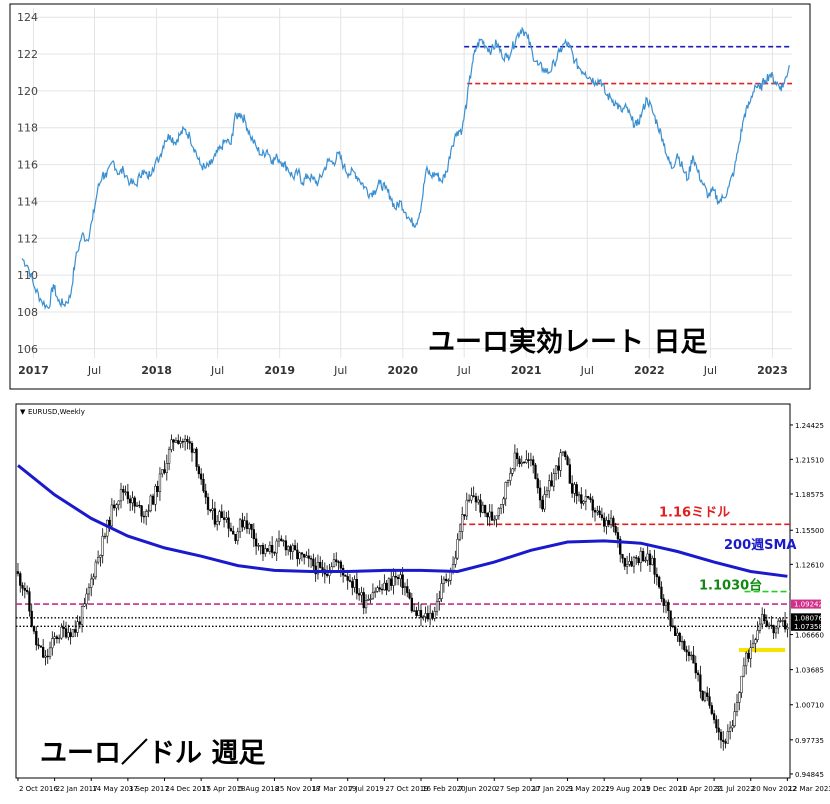  What do you see at coordinates (664, 789) in the screenshot?
I see `x-tick-label: 19 Dec 2021` at bounding box center [664, 789].